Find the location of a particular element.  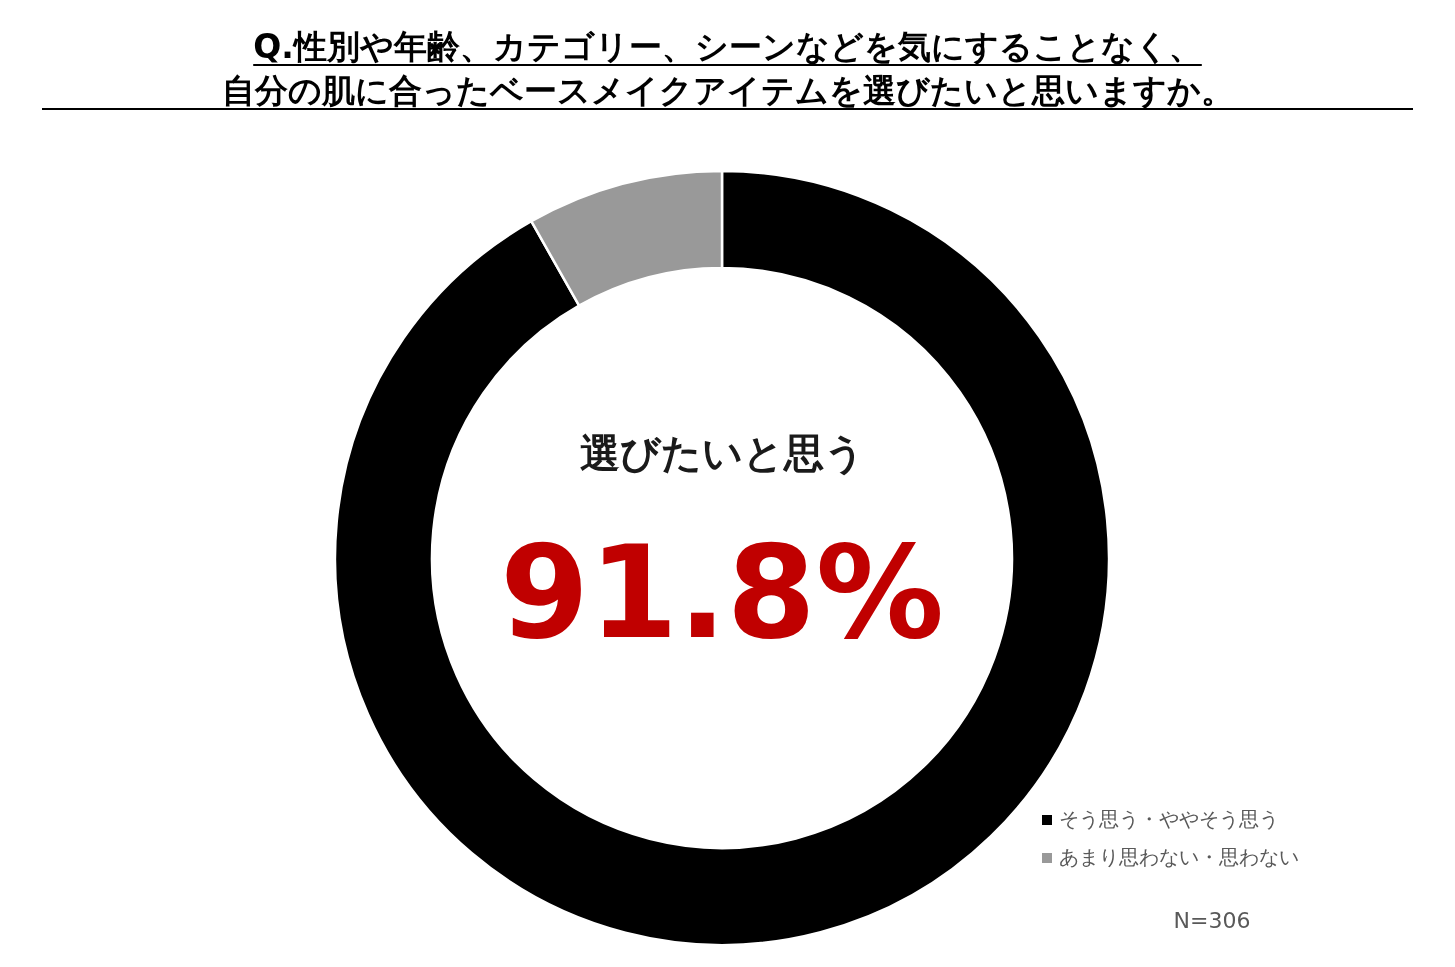

text: 91.8% is located at coordinates (722, 592).